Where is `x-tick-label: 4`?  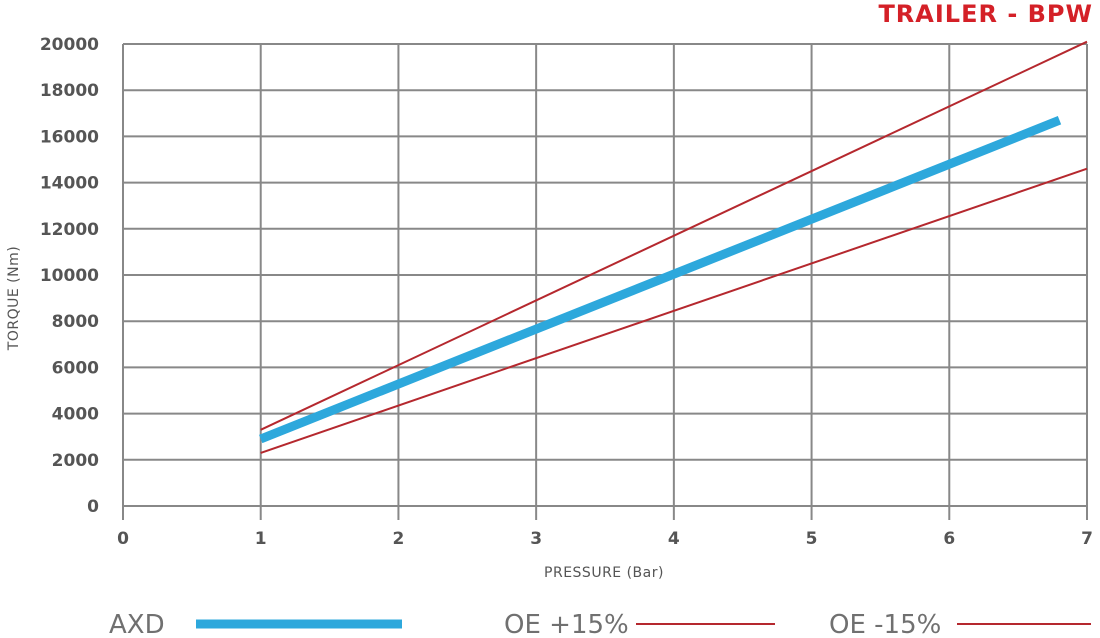
x-tick-label: 4 is located at coordinates (674, 539).